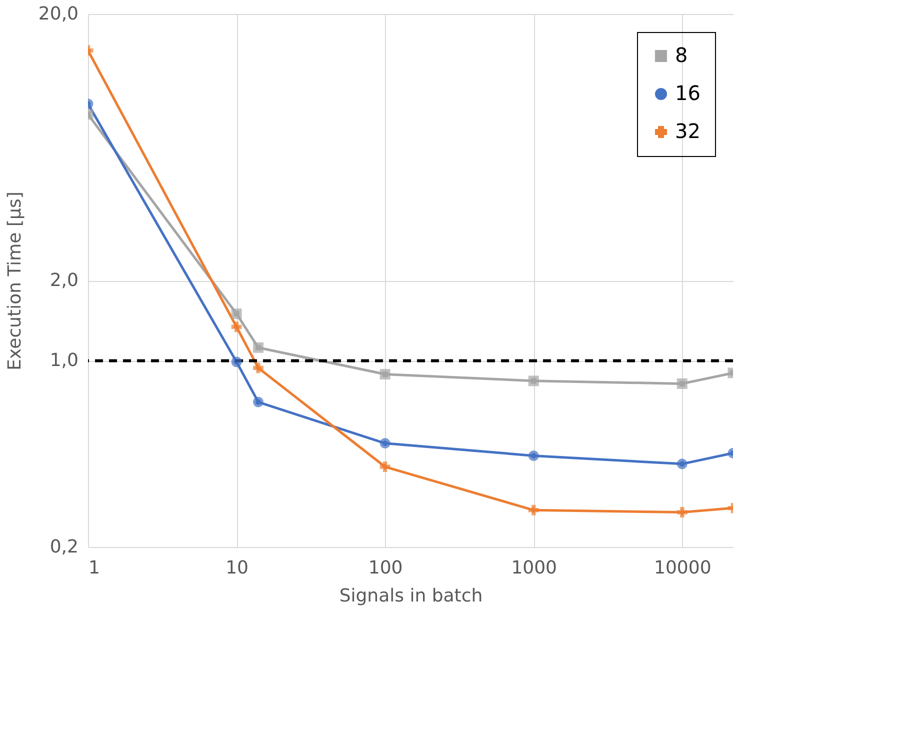 Image resolution: width=899 pixels, height=738 pixels. I want to click on y-tick-label: 2,0, so click(64, 280).